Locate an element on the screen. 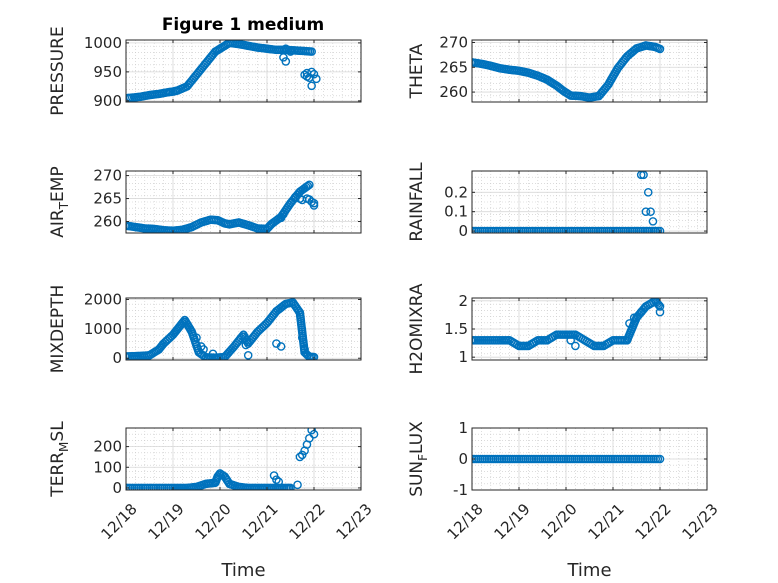 The height and width of the screenshot is (583, 778). y-tick-label: 100 is located at coordinates (107, 467).